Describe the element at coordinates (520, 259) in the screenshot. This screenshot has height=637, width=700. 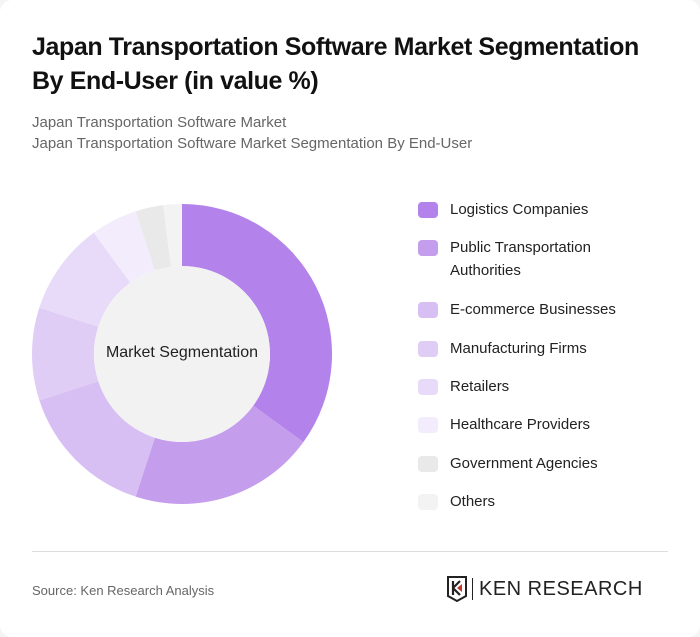
I see `legend-label: Public Transportation Authorities` at that location.